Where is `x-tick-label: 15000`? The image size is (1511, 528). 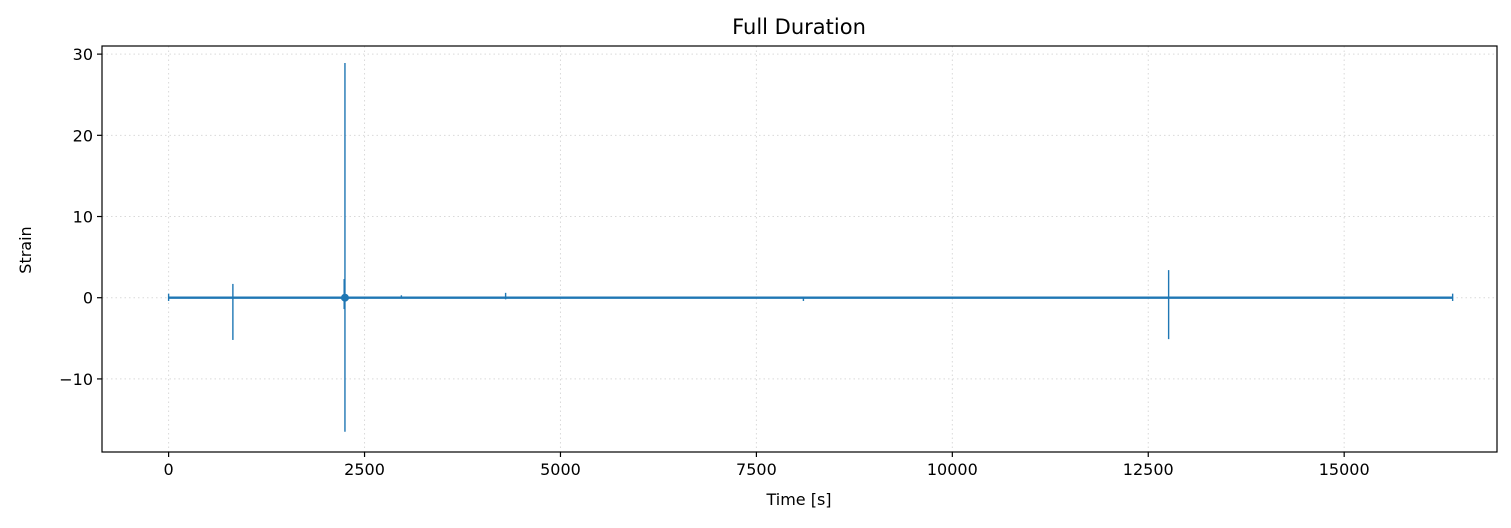 x-tick-label: 15000 is located at coordinates (1344, 469).